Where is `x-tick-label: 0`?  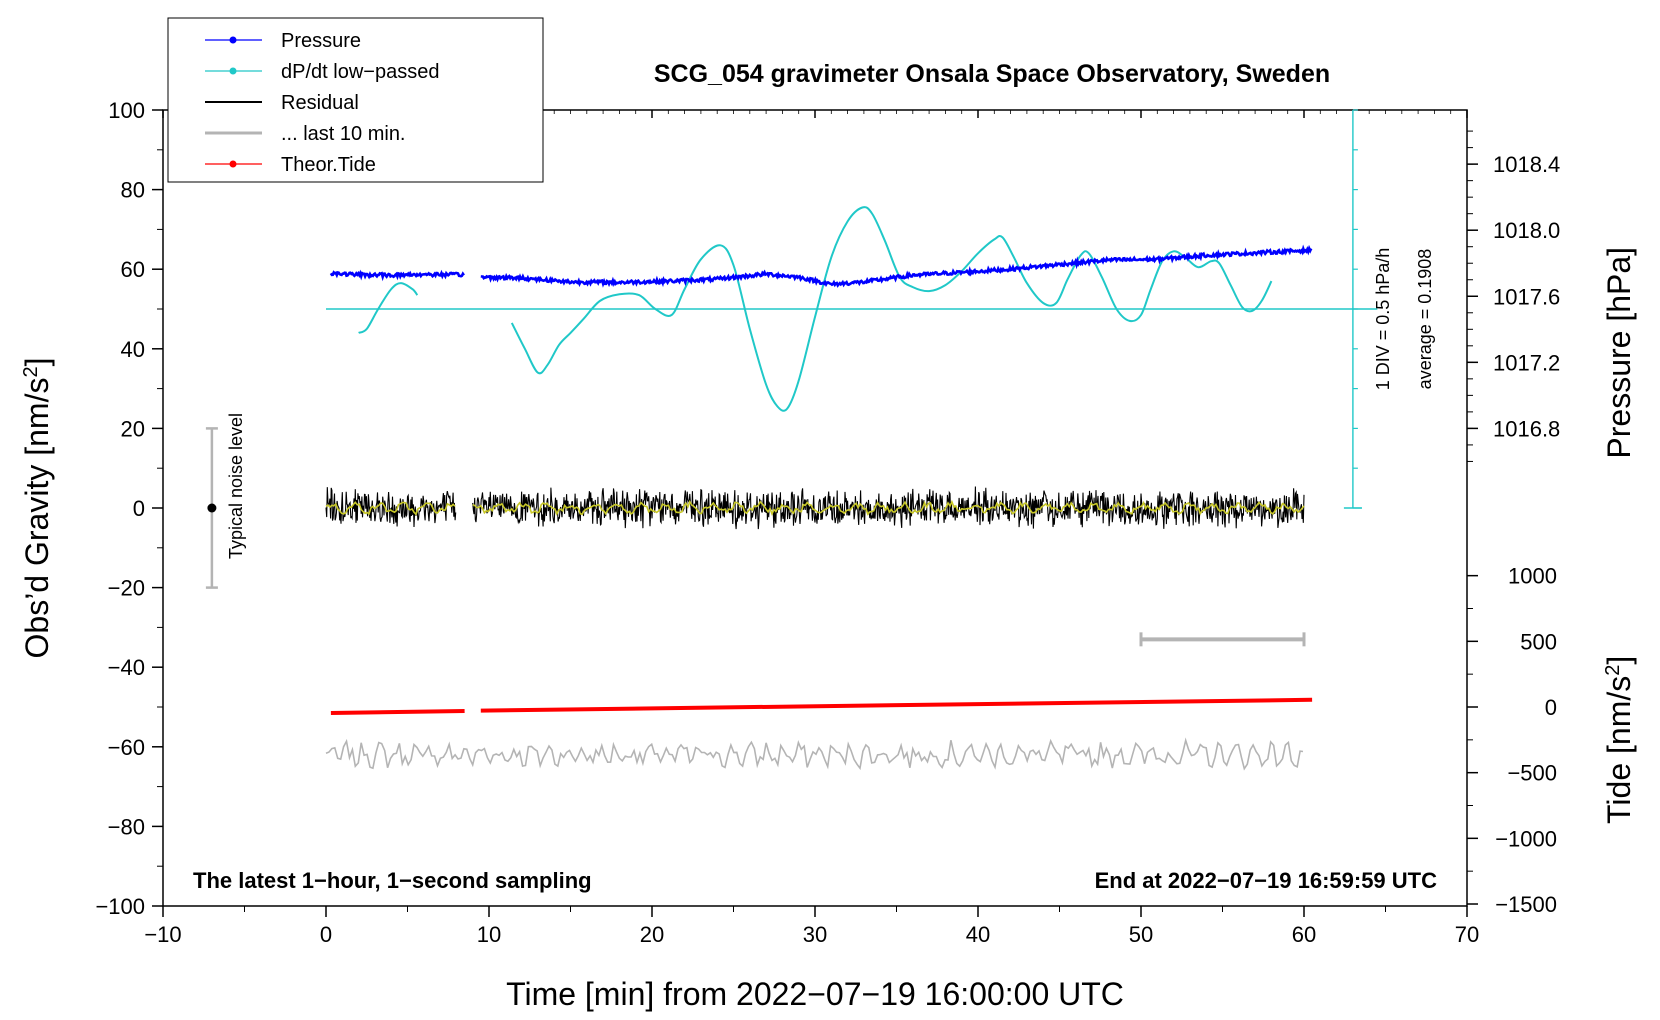 x-tick-label: 0 is located at coordinates (326, 934).